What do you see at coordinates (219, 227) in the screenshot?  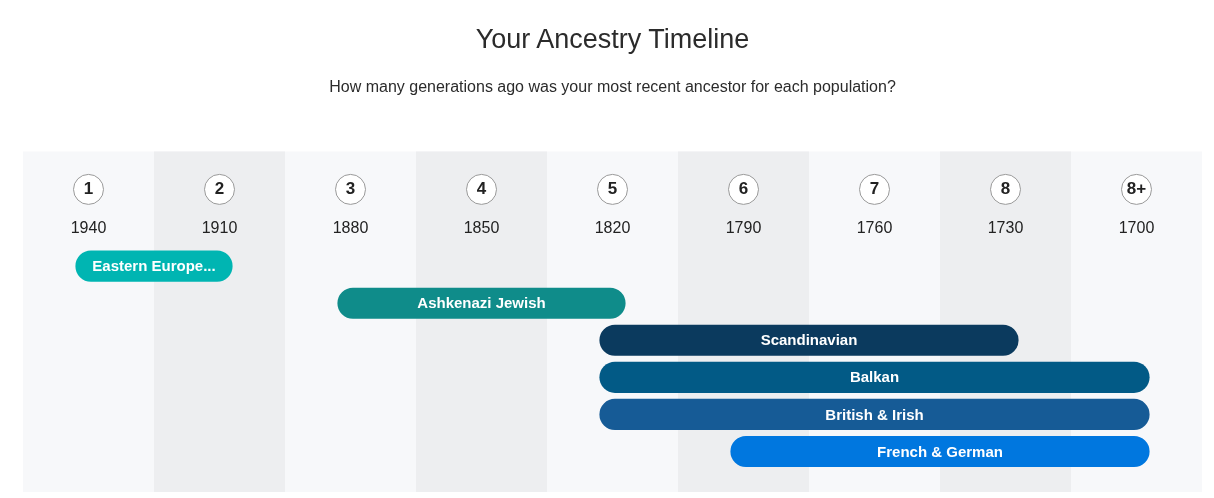 I see `x2-tick-label: 1910` at bounding box center [219, 227].